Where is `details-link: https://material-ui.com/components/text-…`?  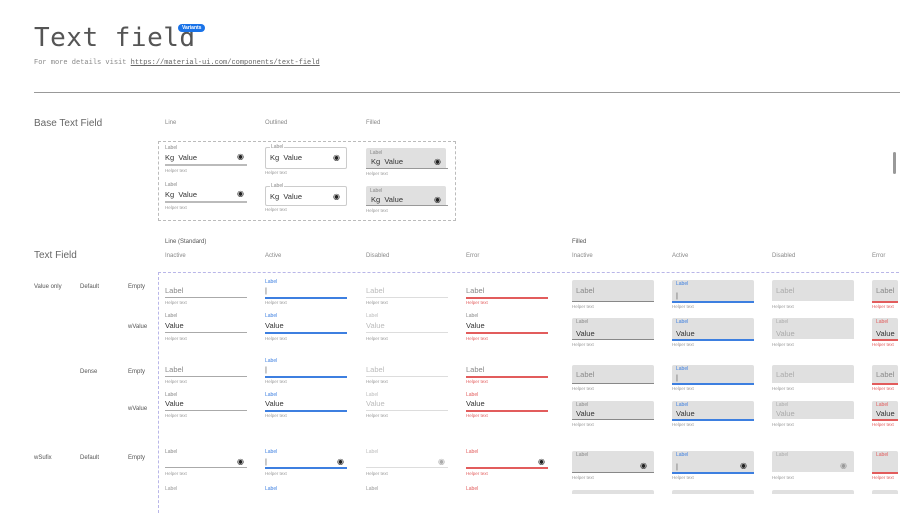 details-link: https://material-ui.com/components/text-… is located at coordinates (225, 63).